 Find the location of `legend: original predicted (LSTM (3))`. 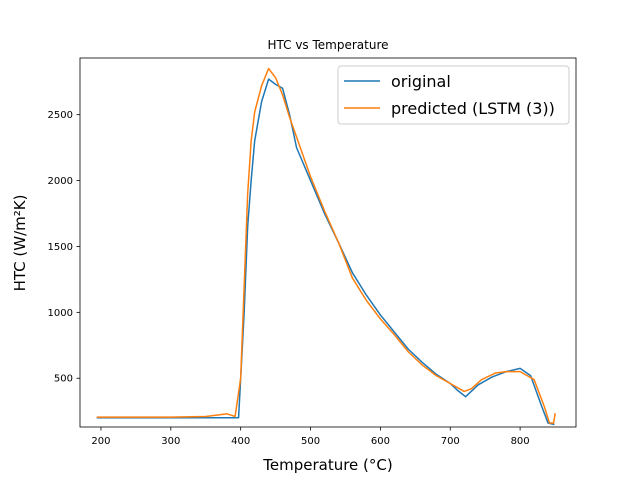

legend: original predicted (LSTM (3)) is located at coordinates (453, 95).